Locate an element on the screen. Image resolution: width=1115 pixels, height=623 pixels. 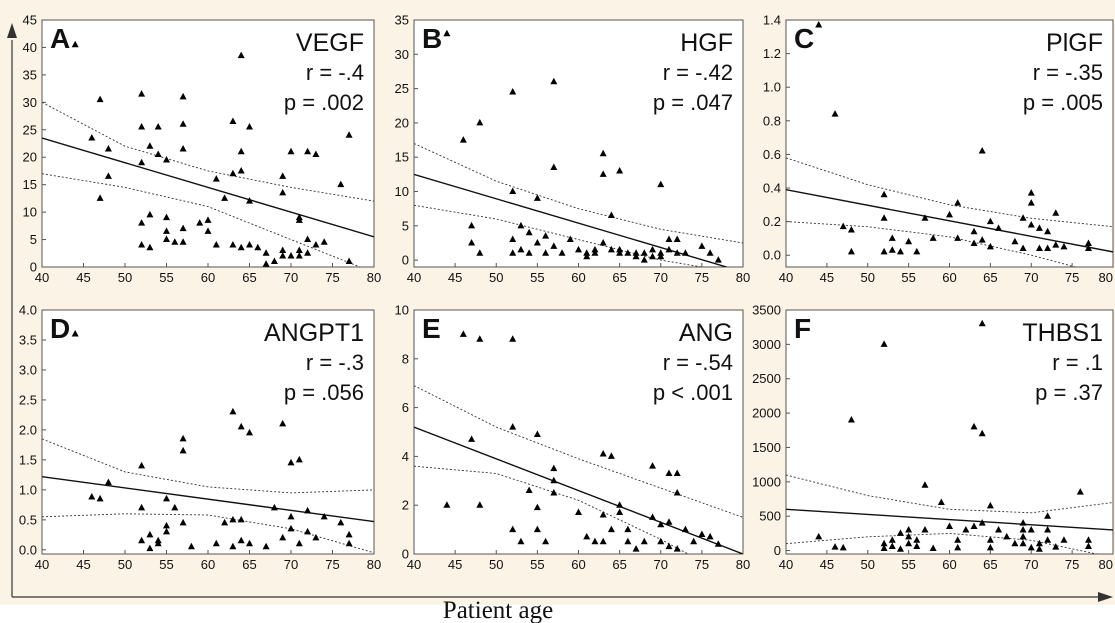
x-tick-label: 80 is located at coordinates (1106, 277).